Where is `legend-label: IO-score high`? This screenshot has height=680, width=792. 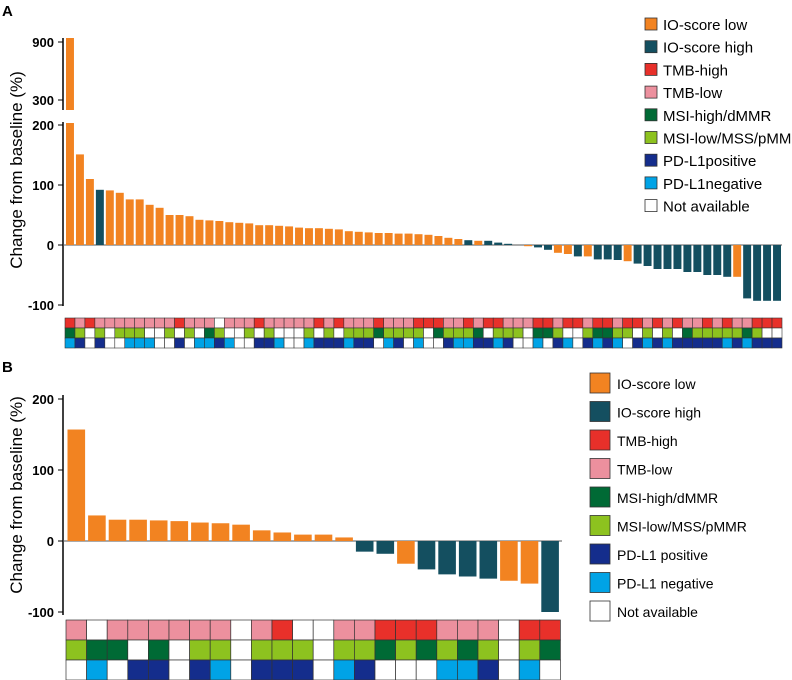
legend-label: IO-score high is located at coordinates (659, 413).